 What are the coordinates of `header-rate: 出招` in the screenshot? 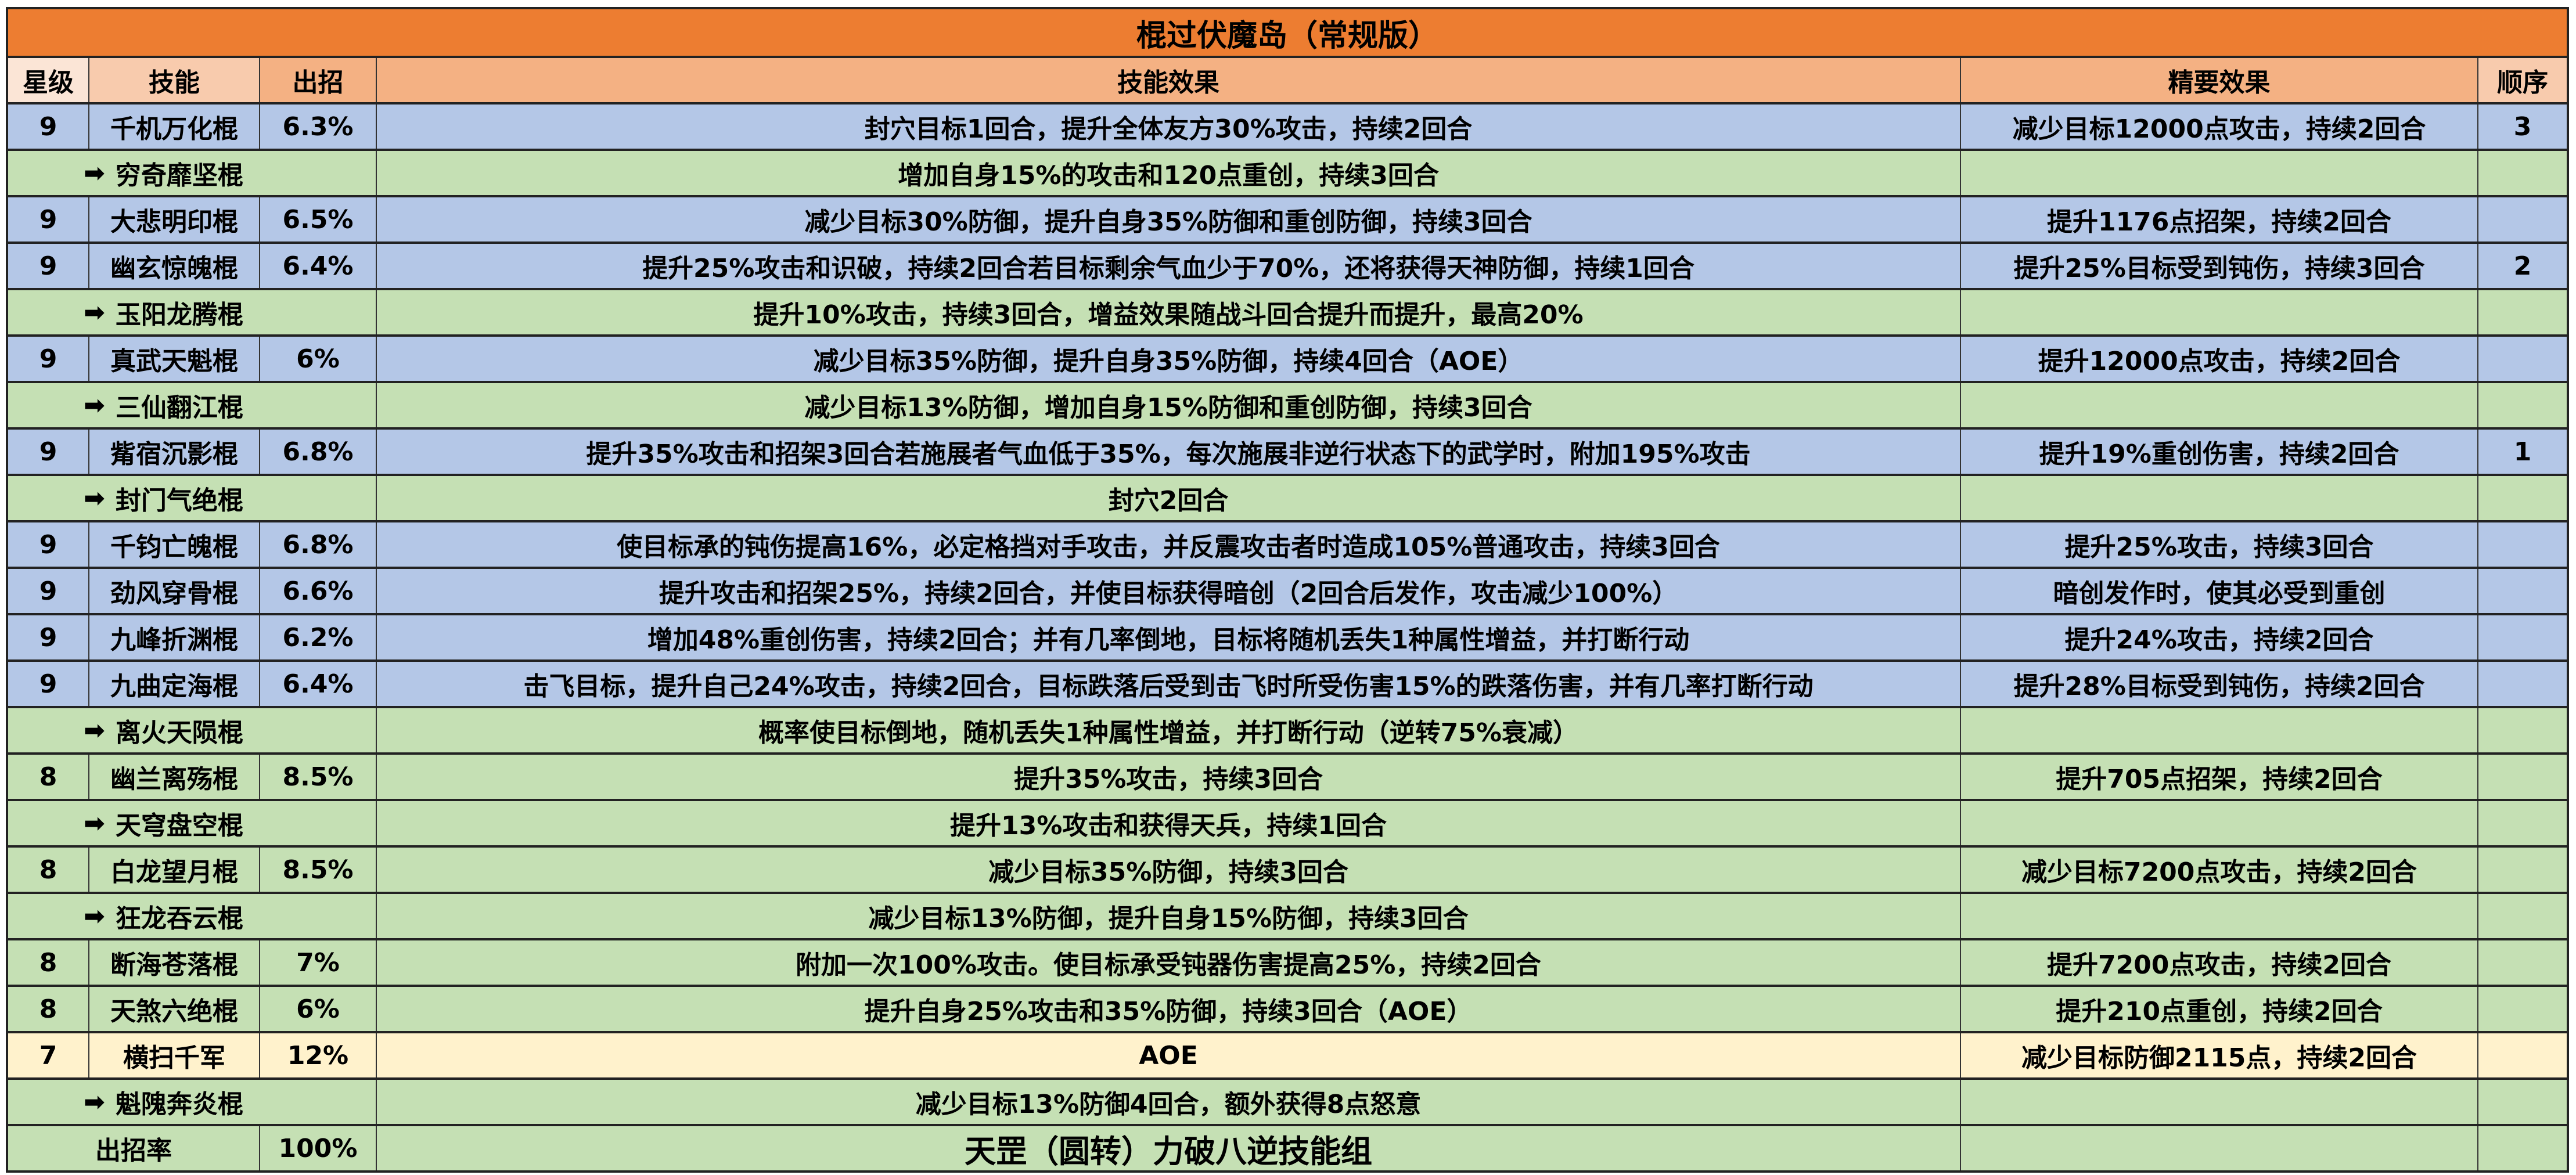 It's located at (318, 80).